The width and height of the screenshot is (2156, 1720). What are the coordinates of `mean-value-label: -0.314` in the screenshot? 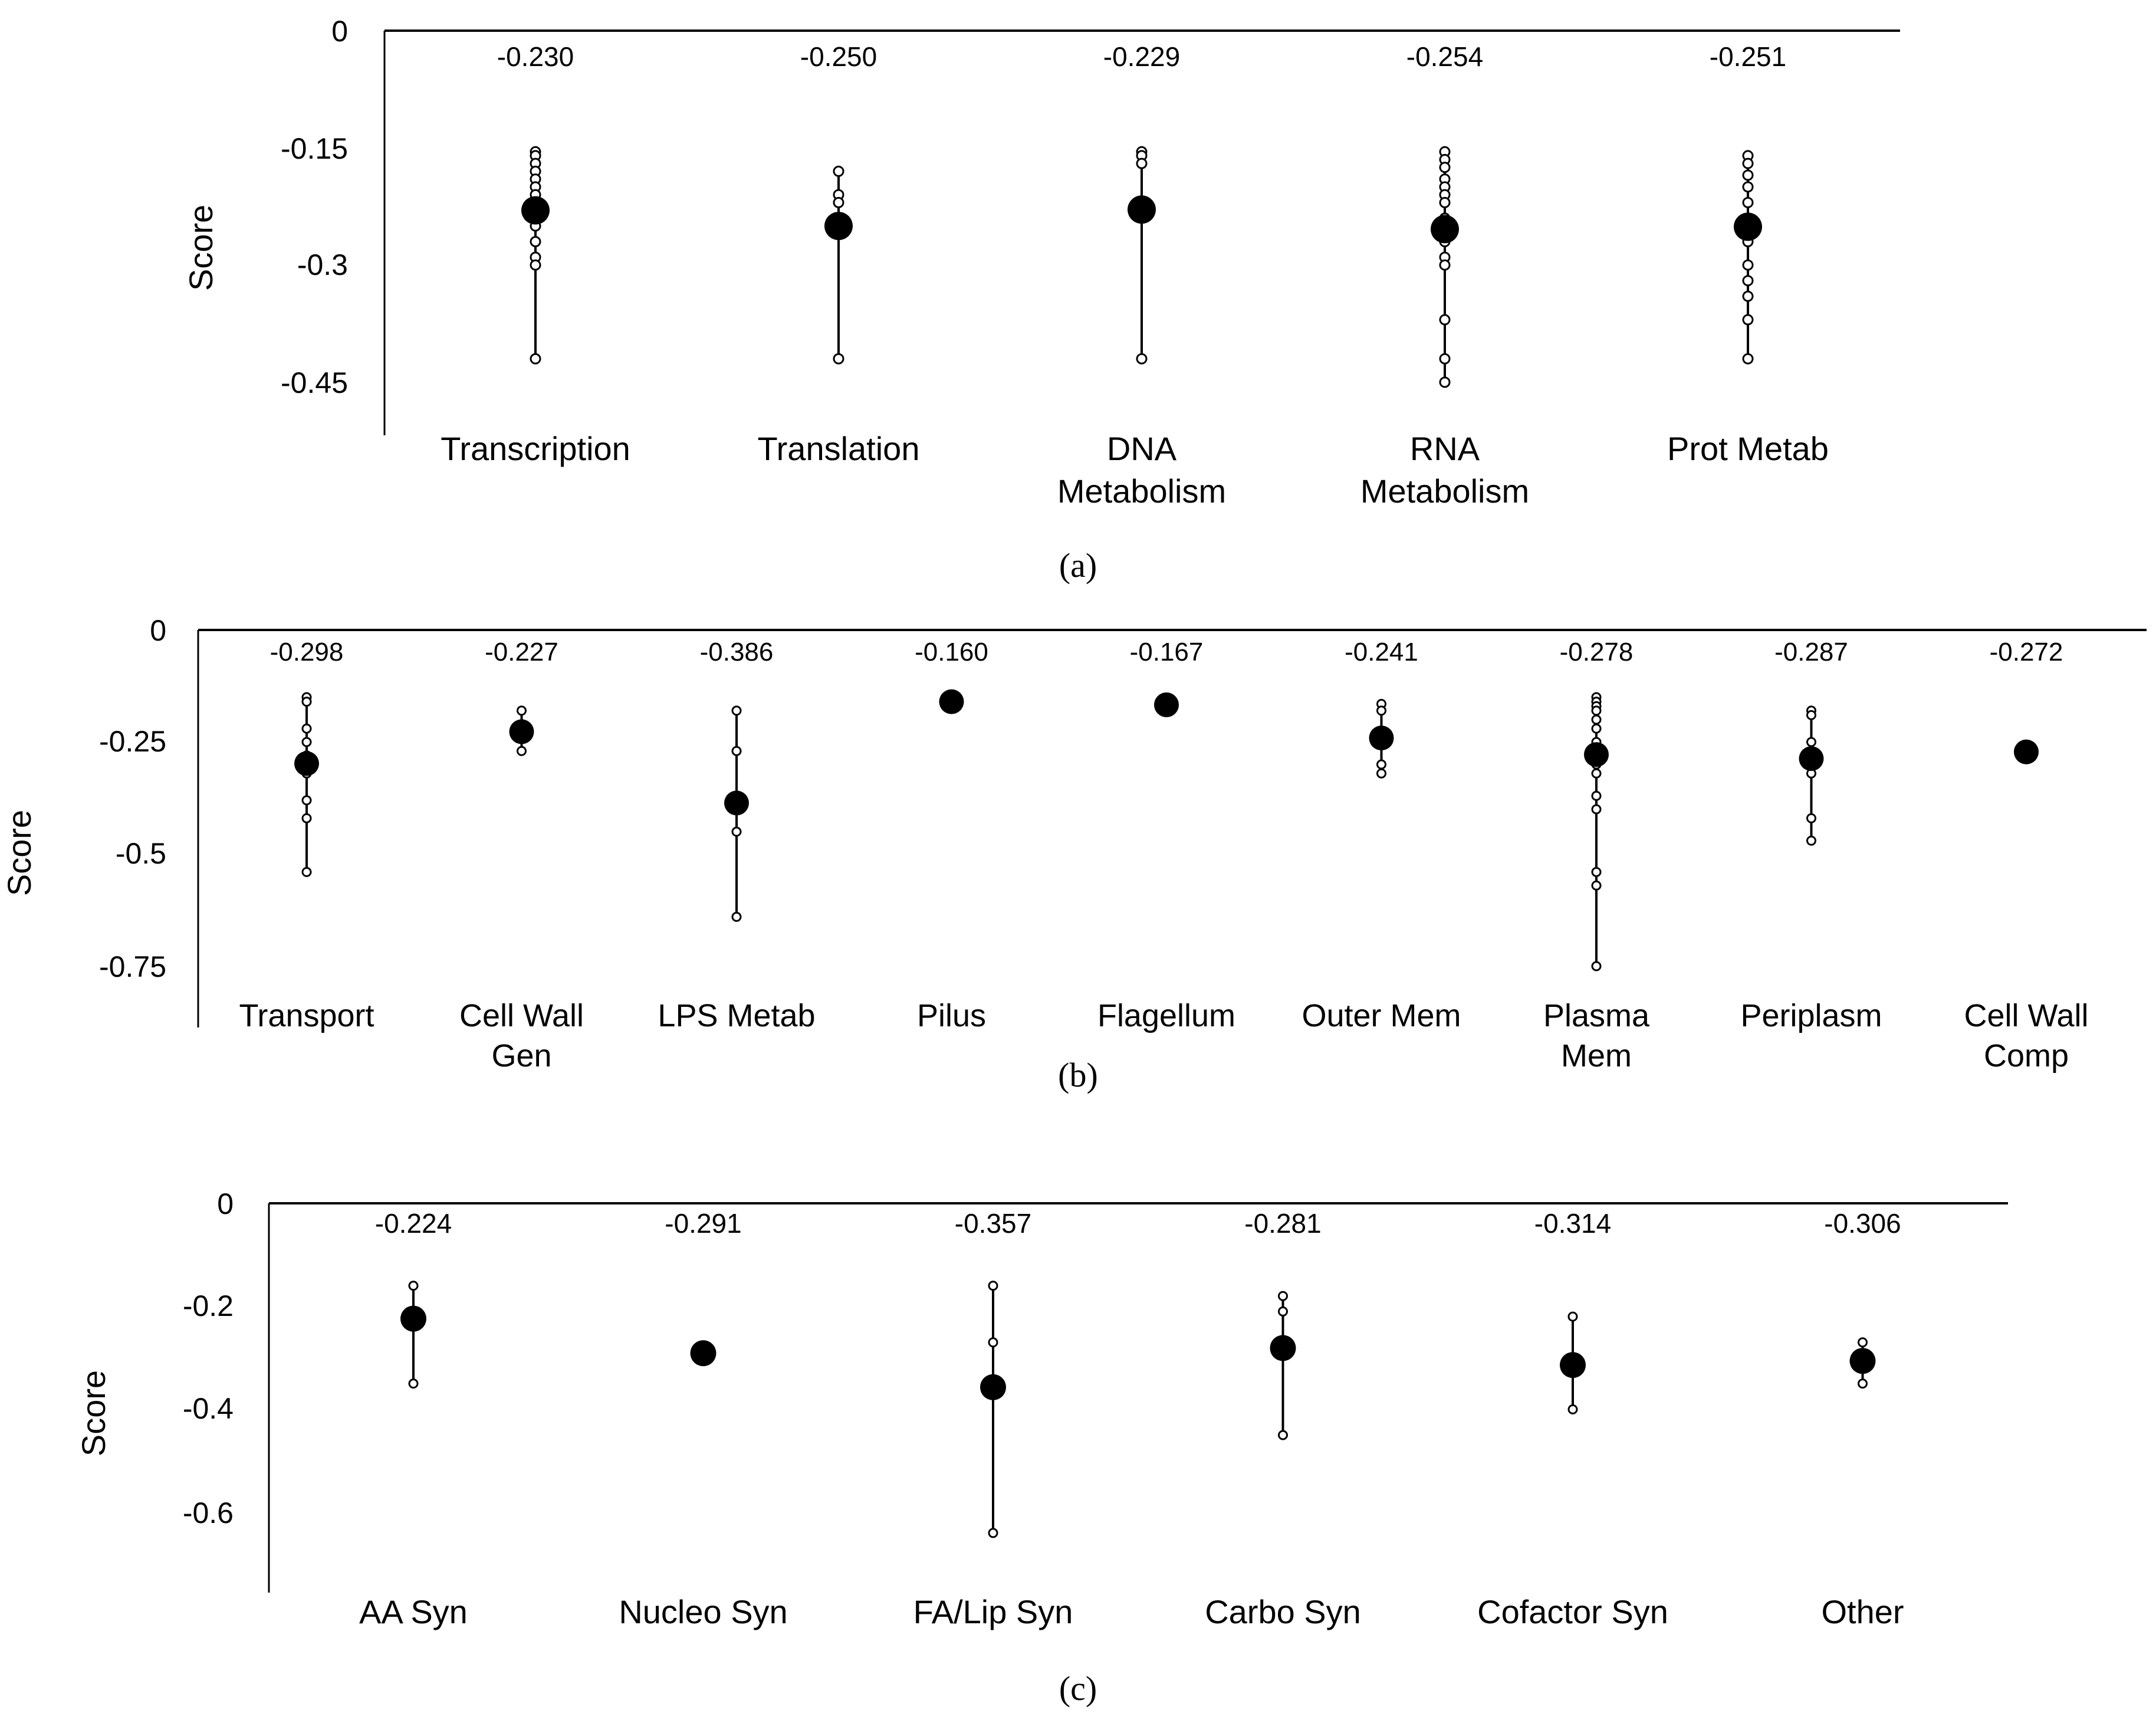 It's located at (1572, 1223).